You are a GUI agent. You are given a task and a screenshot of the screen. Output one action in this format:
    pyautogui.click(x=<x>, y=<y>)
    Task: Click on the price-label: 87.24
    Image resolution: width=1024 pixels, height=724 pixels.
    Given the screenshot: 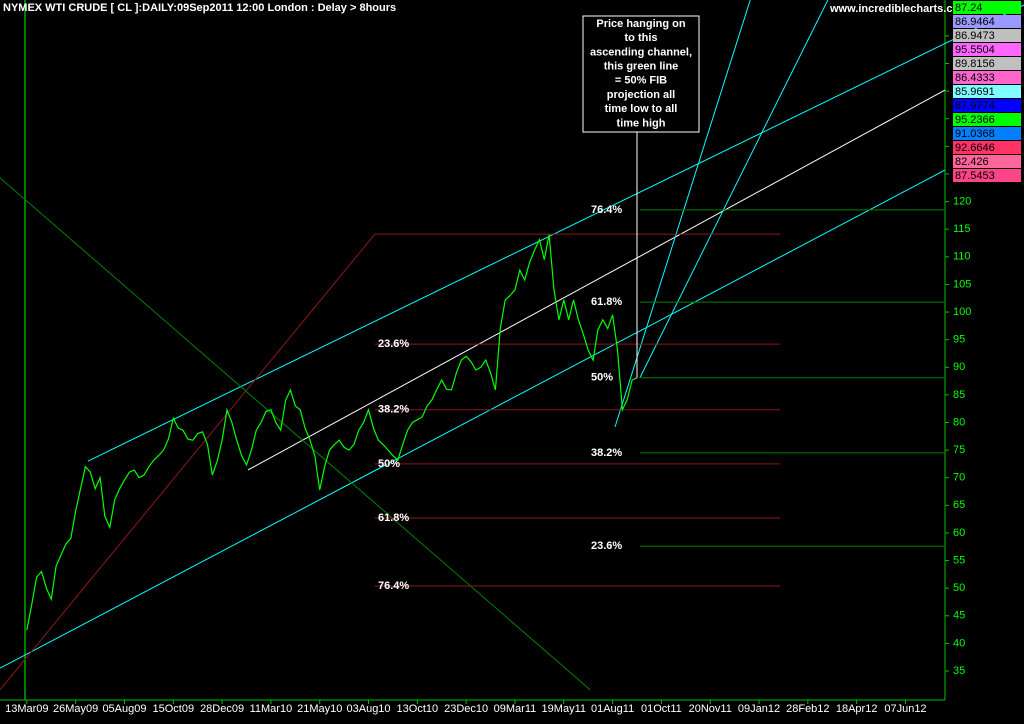 What is the action you would take?
    pyautogui.click(x=969, y=8)
    